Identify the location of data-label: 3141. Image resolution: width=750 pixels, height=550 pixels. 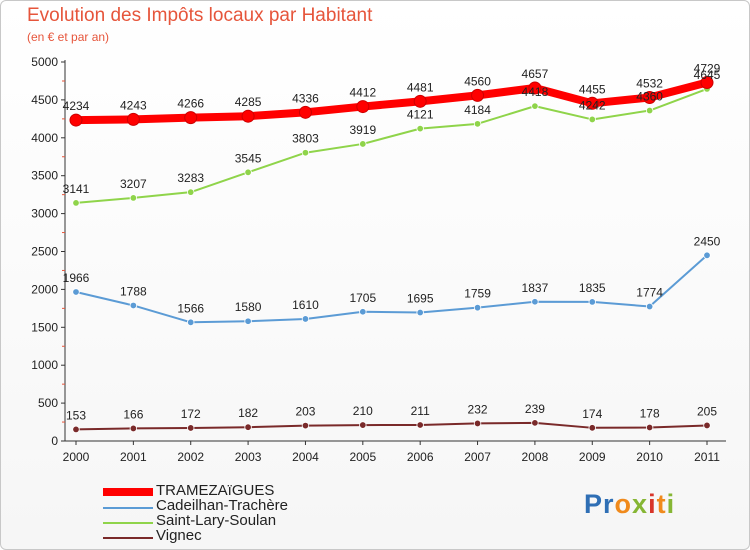
(76, 189).